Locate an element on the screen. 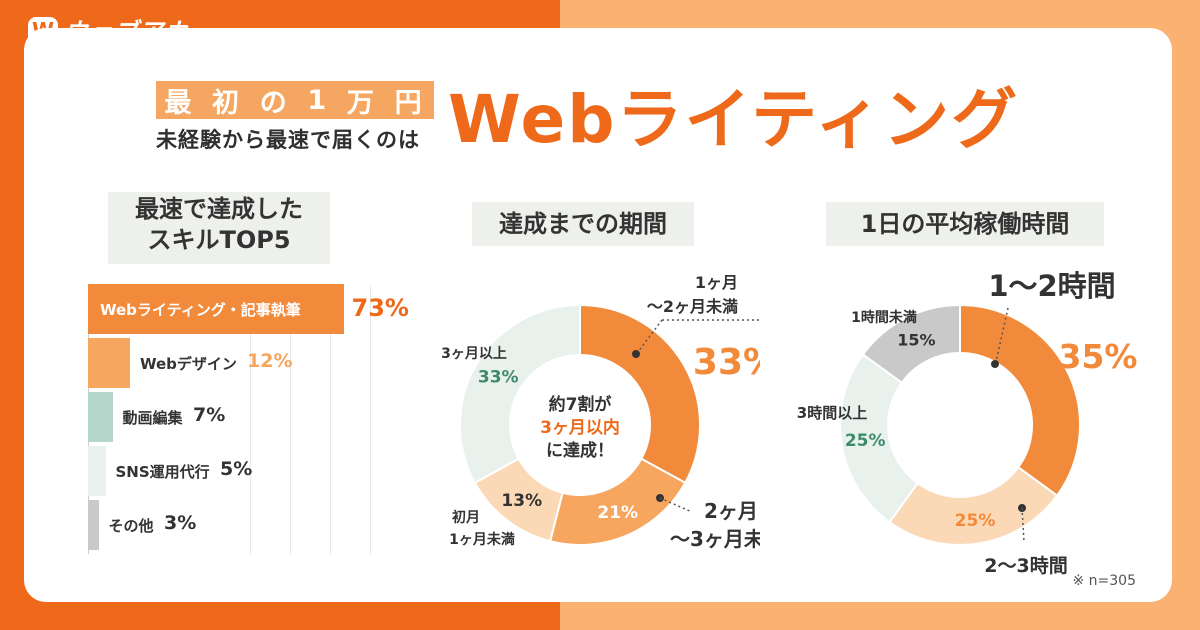 This screenshot has height=630, width=1200. skill-bar-value: 12% is located at coordinates (270, 361).